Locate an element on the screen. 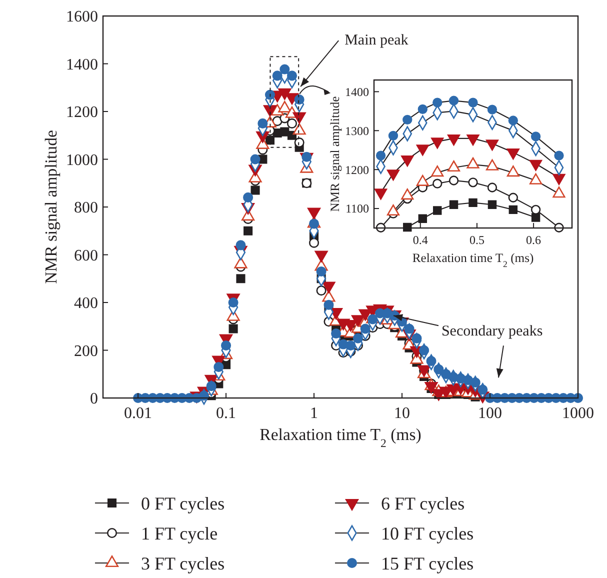 The image size is (607, 578). annotation: Secondary peaks is located at coordinates (492, 332).